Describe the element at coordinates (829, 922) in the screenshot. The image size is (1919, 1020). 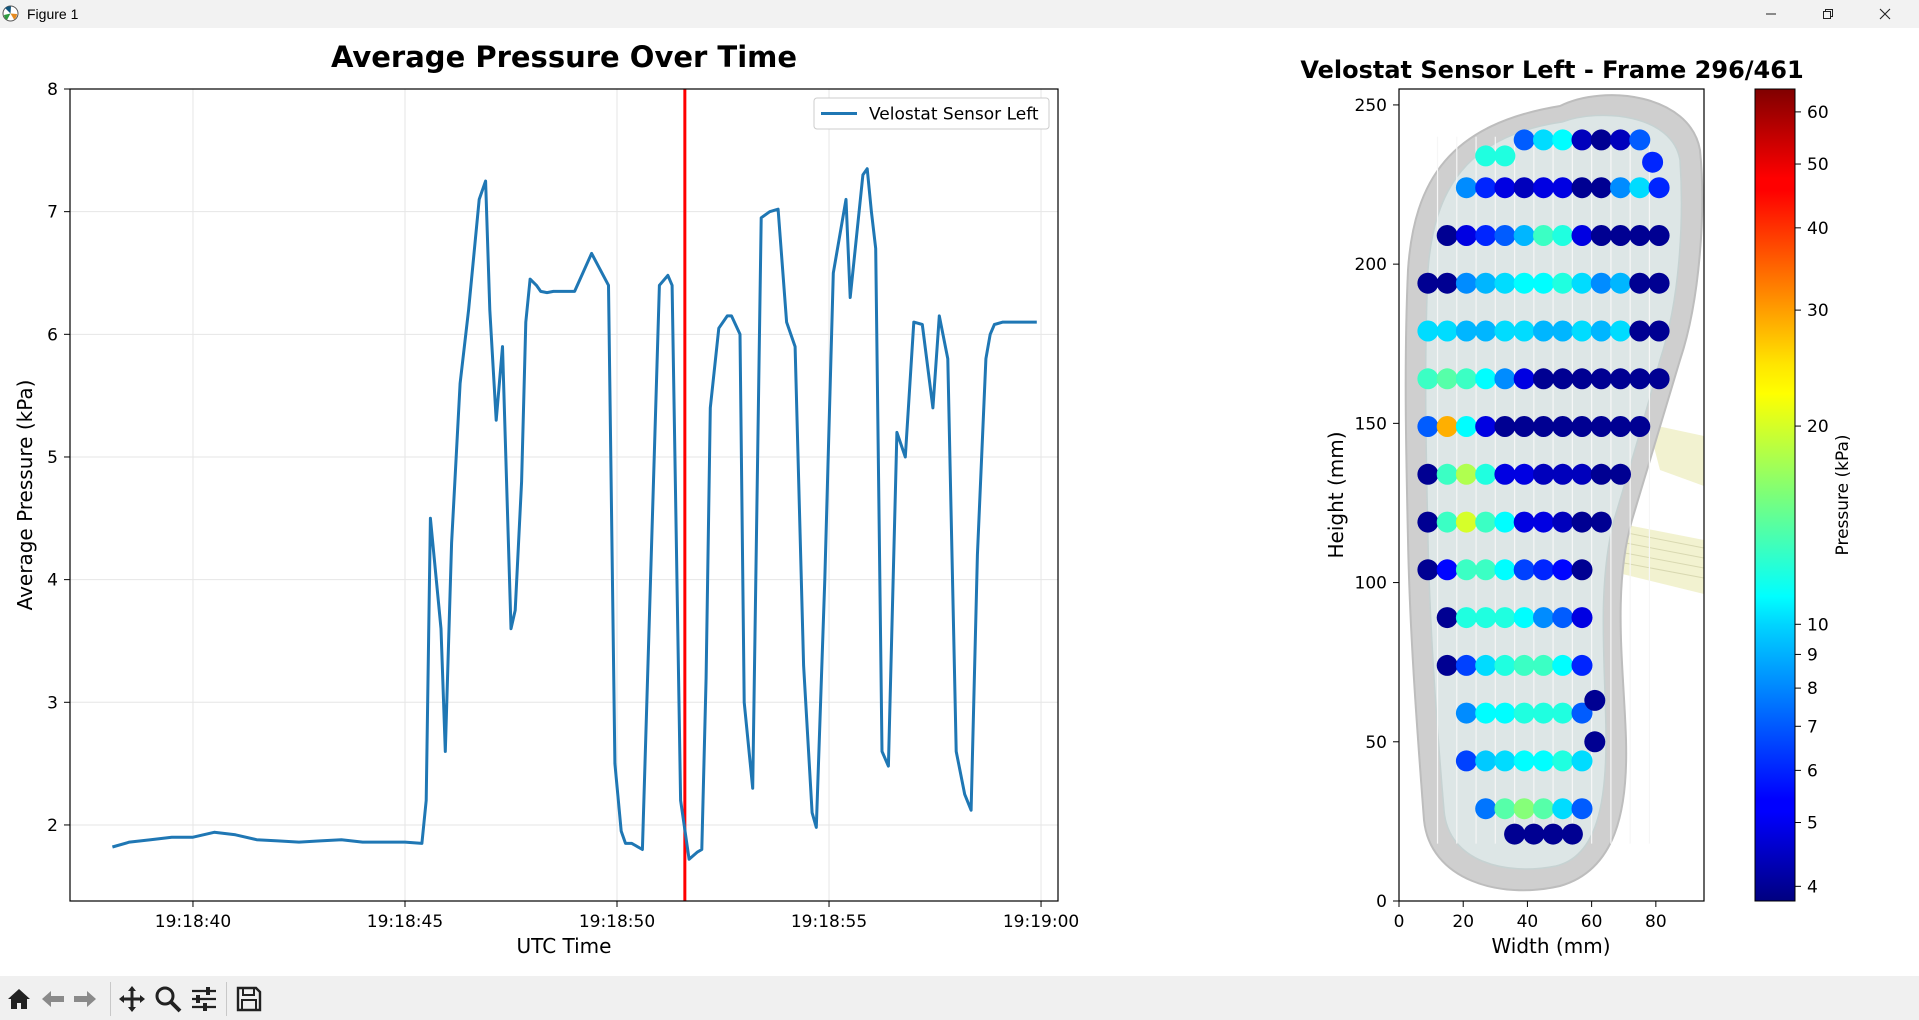
I see `x-tick-label: 19:18:55` at that location.